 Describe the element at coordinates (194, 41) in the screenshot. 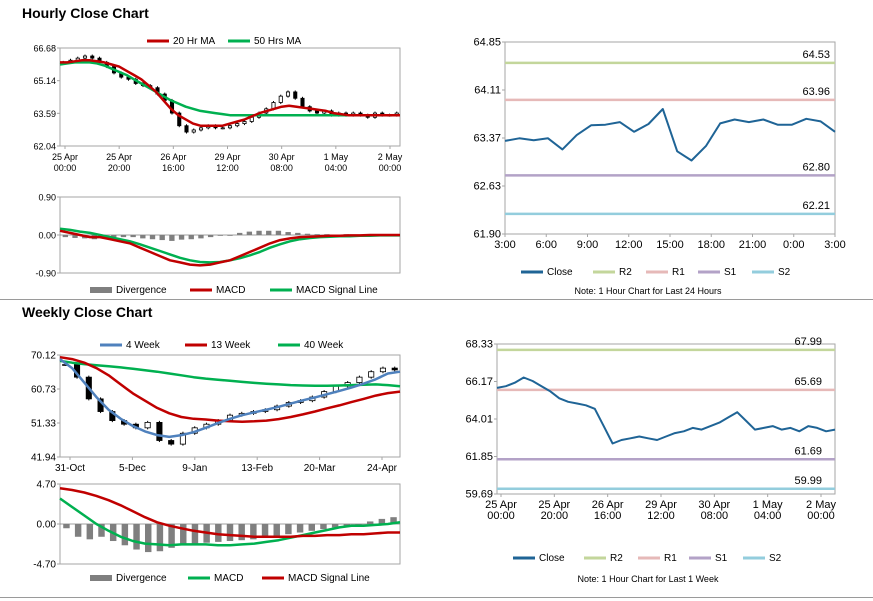

I see `legend-20hr-ma-label: 20 Hr MA` at that location.